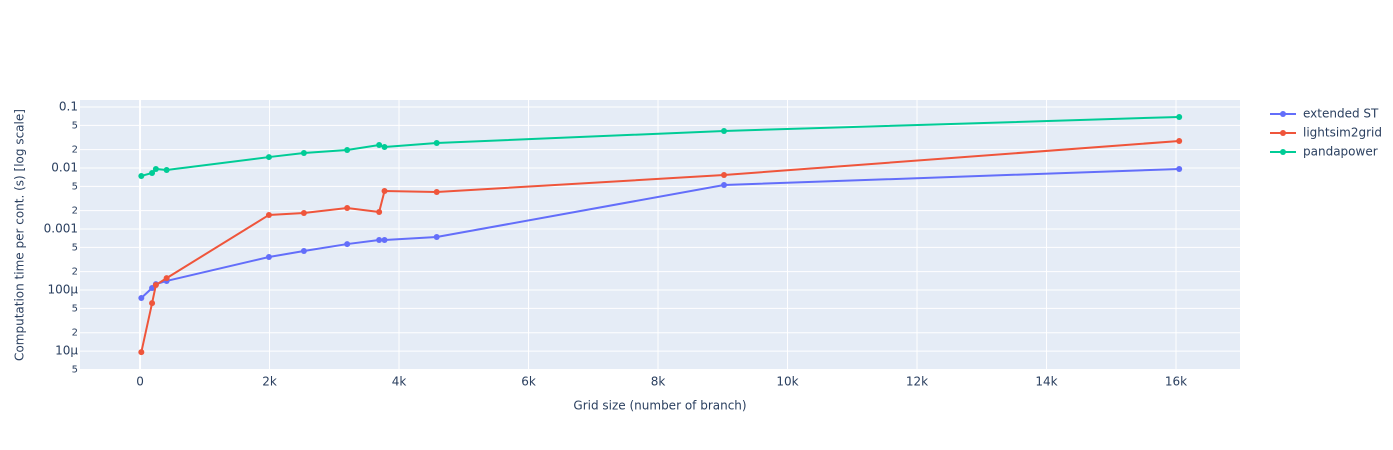 This screenshot has height=450, width=1393. What do you see at coordinates (658, 382) in the screenshot?
I see `x-tick-label: 8k` at bounding box center [658, 382].